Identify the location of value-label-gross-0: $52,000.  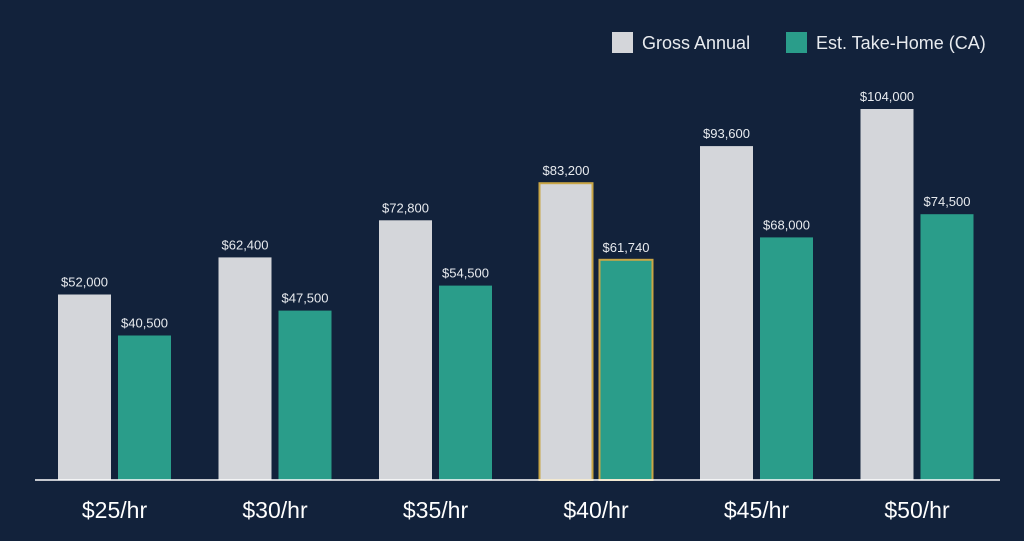
(84, 282).